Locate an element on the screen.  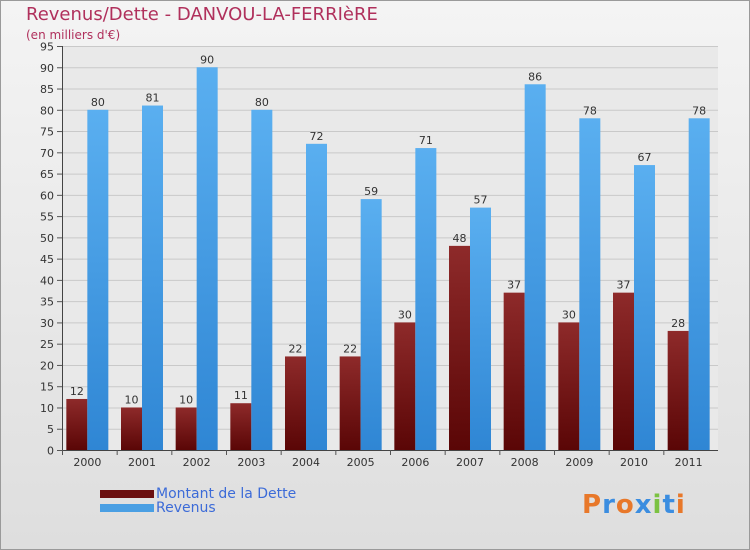
chart-subtitle: (en milliers d'€) is located at coordinates (73, 35).